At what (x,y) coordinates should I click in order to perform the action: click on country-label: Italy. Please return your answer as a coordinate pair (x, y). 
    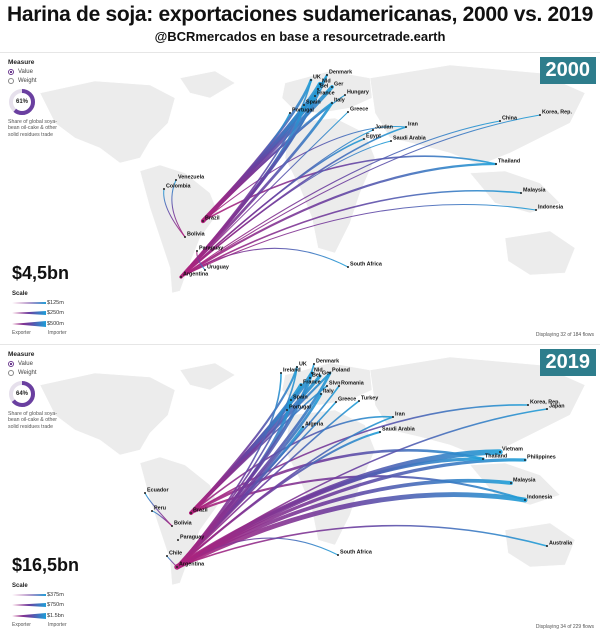
    Looking at the image, I should click on (339, 101).